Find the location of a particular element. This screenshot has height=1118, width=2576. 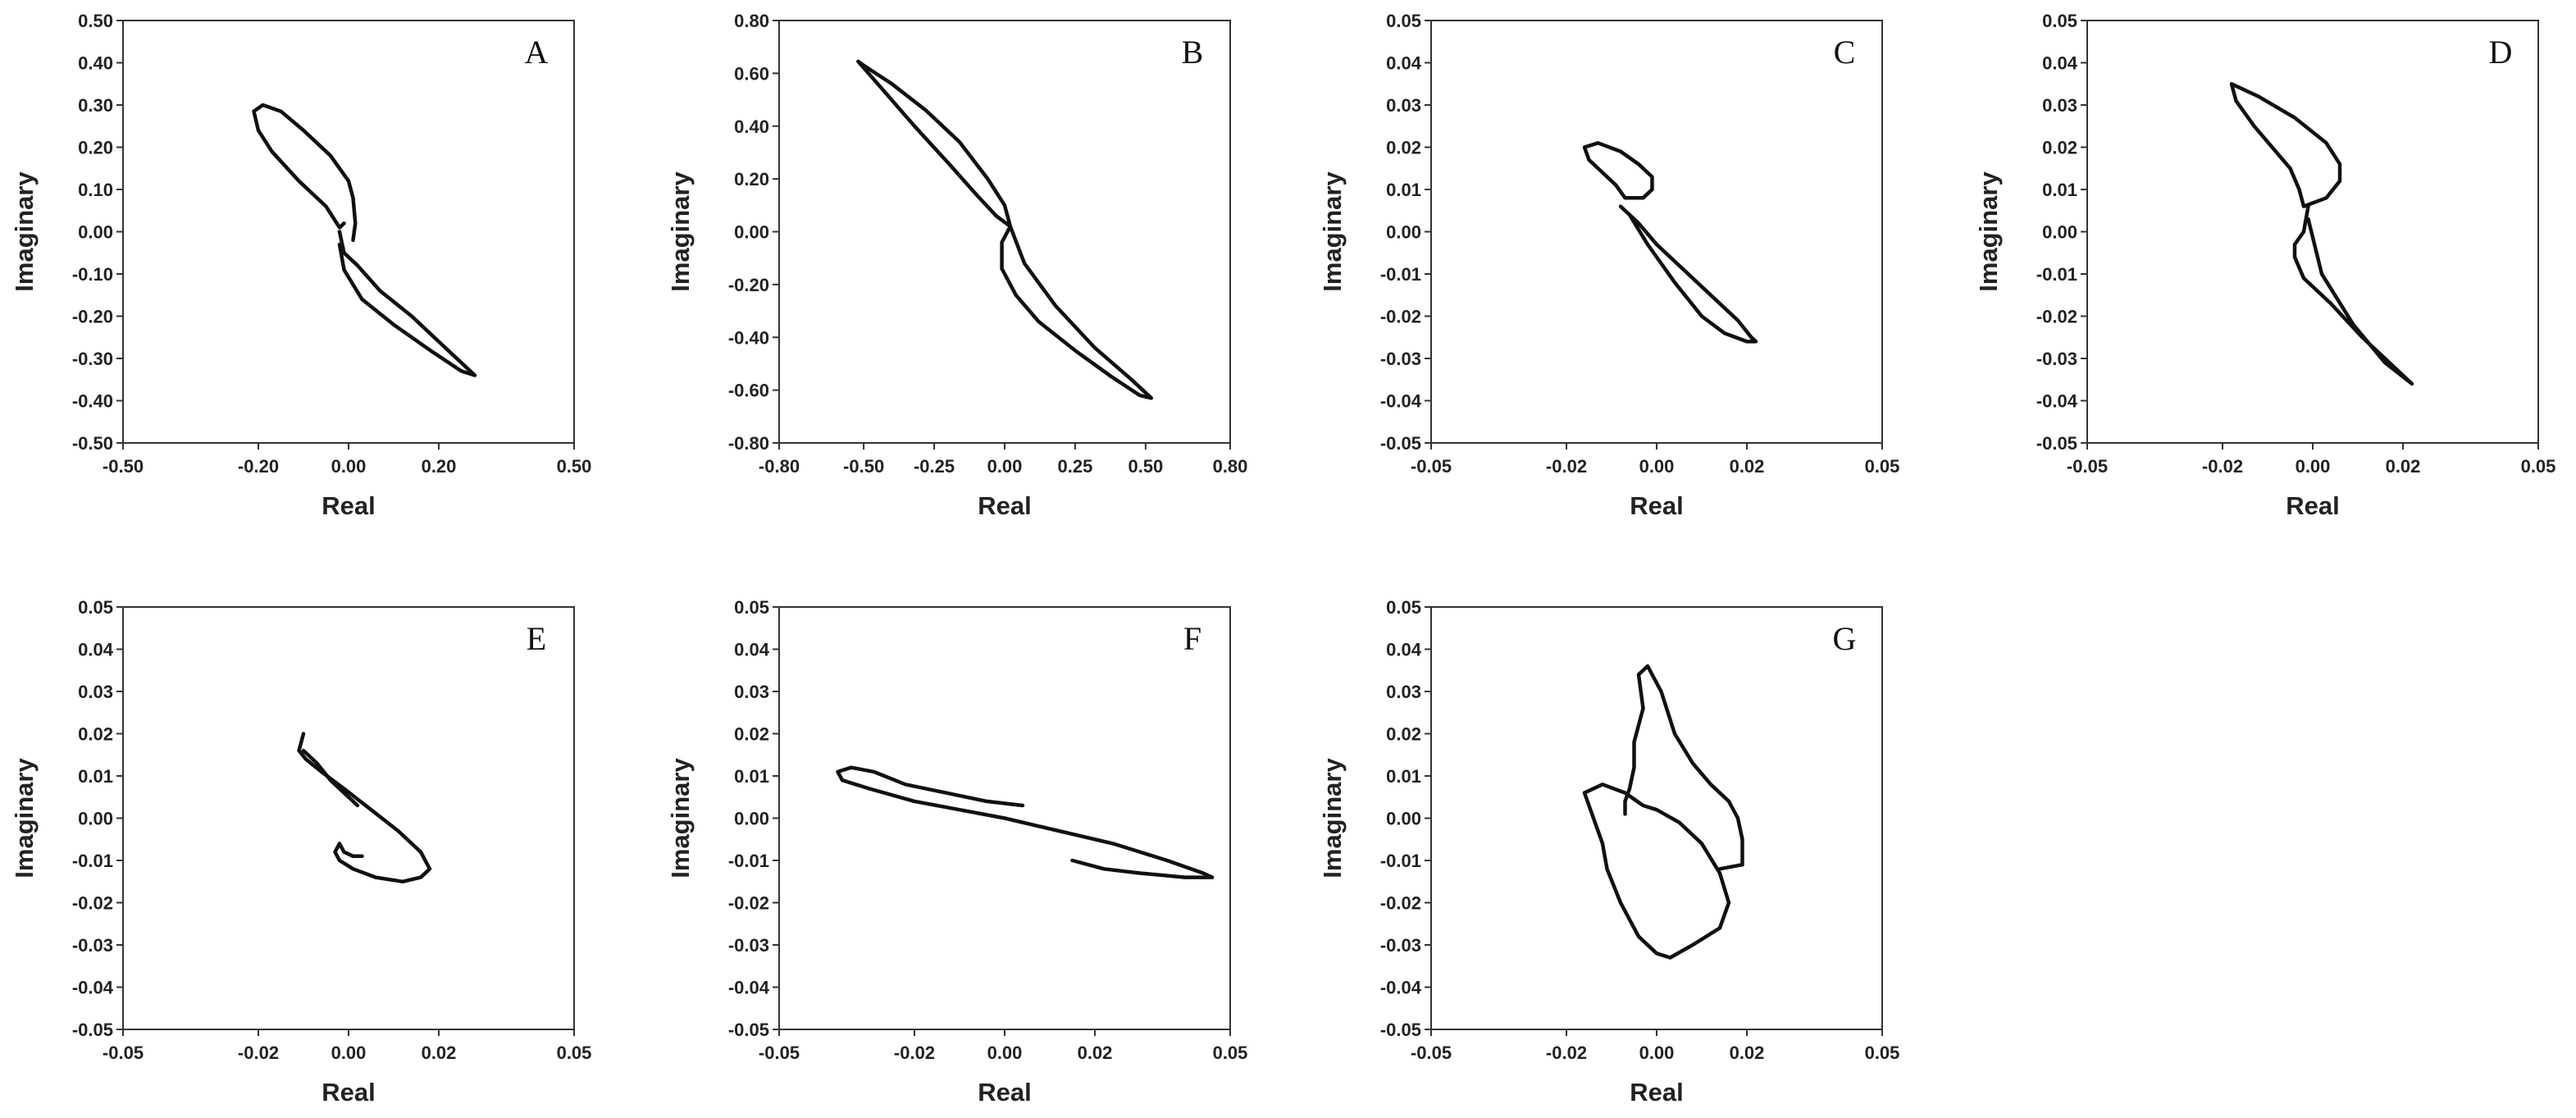

x-tick-label: 0.80 is located at coordinates (1230, 467).